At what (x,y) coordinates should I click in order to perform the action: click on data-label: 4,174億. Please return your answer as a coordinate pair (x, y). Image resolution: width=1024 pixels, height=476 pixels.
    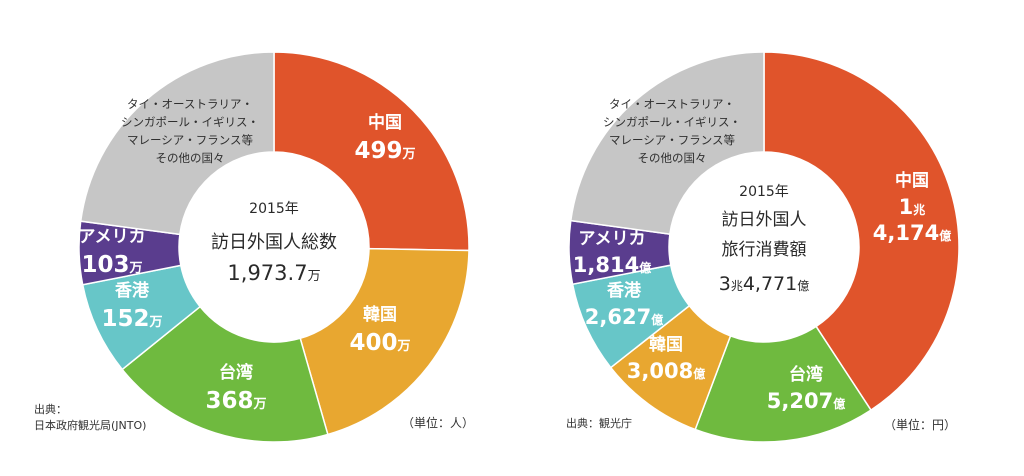
    Looking at the image, I should click on (912, 233).